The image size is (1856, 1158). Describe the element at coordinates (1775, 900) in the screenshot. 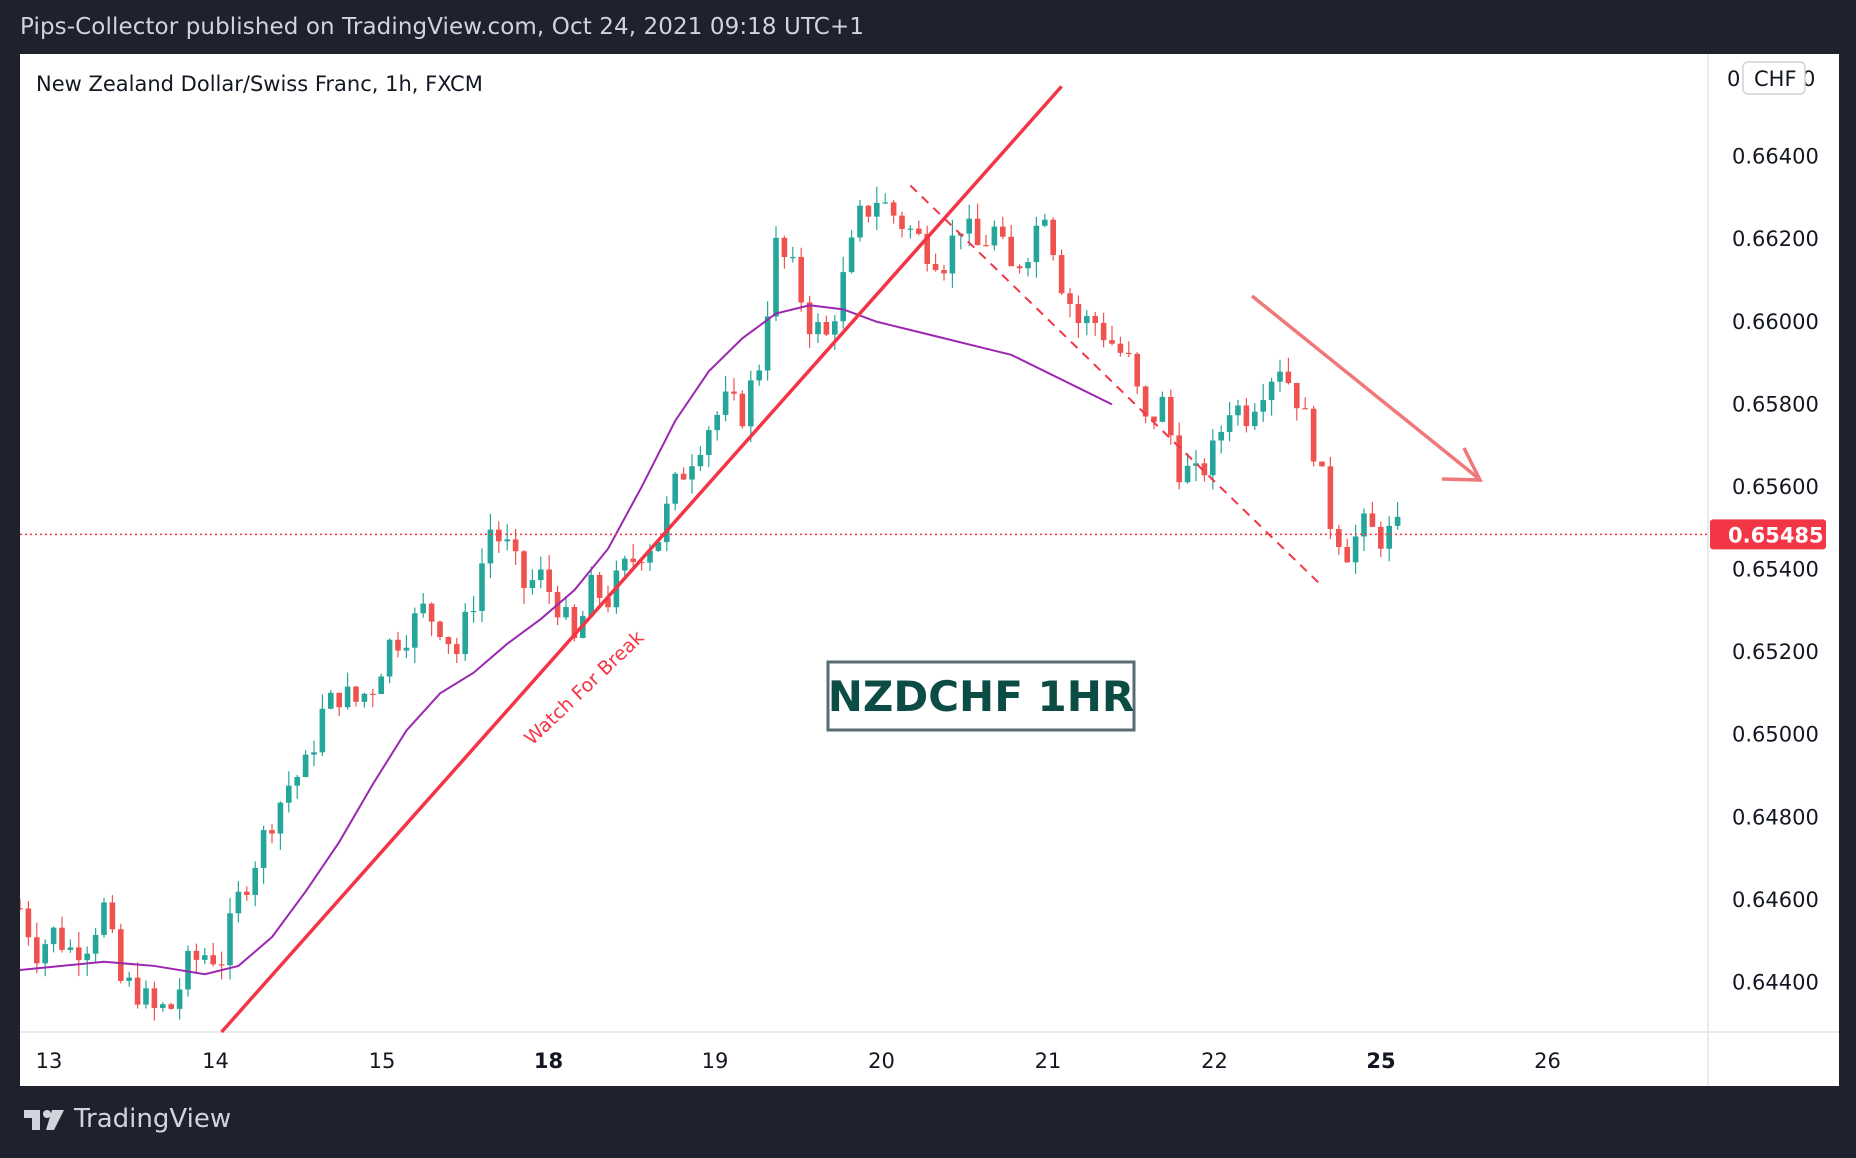

I see `y-tick-label: 0.64600` at that location.